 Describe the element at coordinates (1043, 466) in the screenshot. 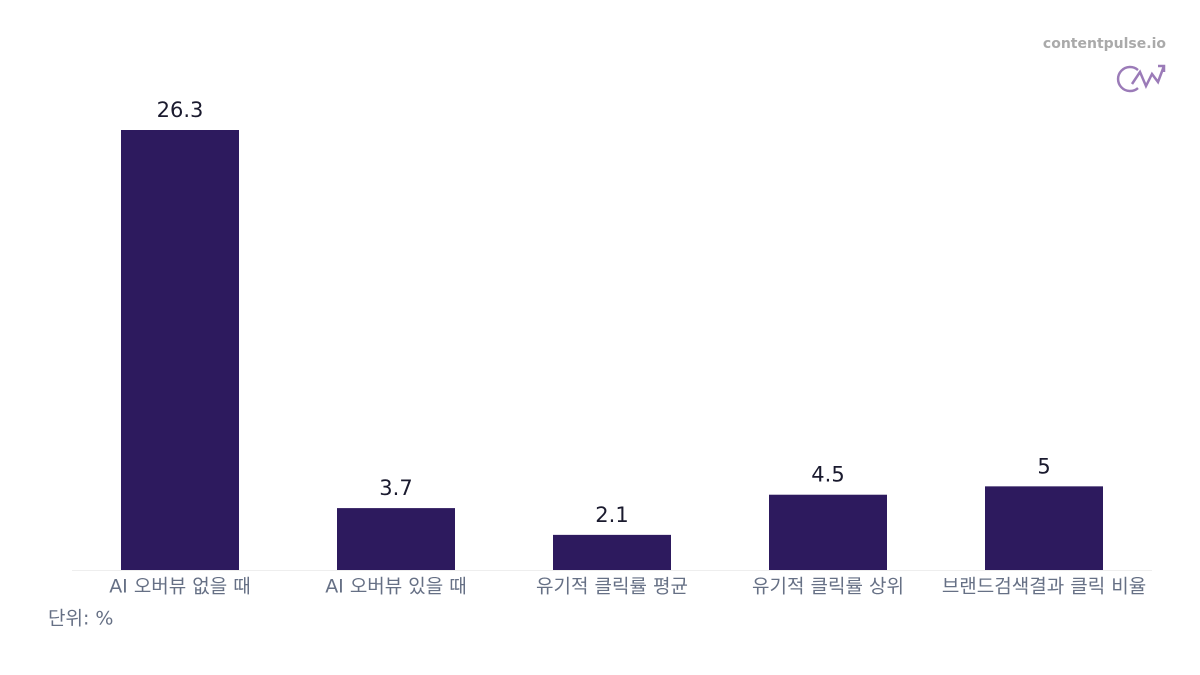

I see `value-label: 5` at that location.